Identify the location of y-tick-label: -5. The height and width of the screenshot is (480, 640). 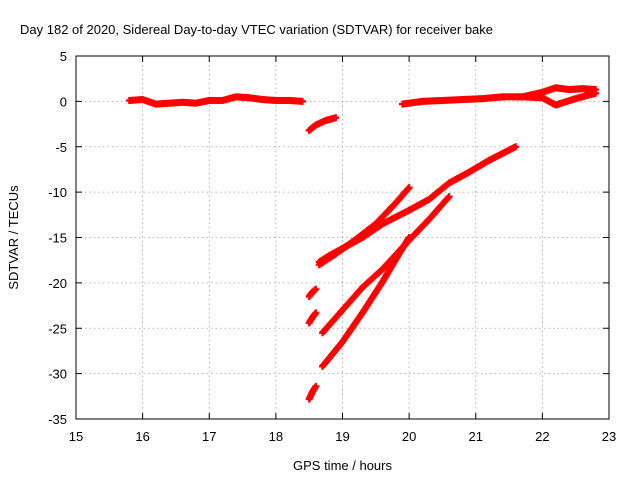
(61, 147).